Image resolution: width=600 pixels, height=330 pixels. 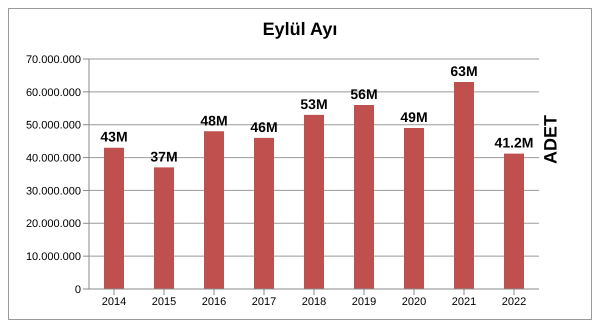 What do you see at coordinates (164, 302) in the screenshot?
I see `x-tick-label: 2015` at bounding box center [164, 302].